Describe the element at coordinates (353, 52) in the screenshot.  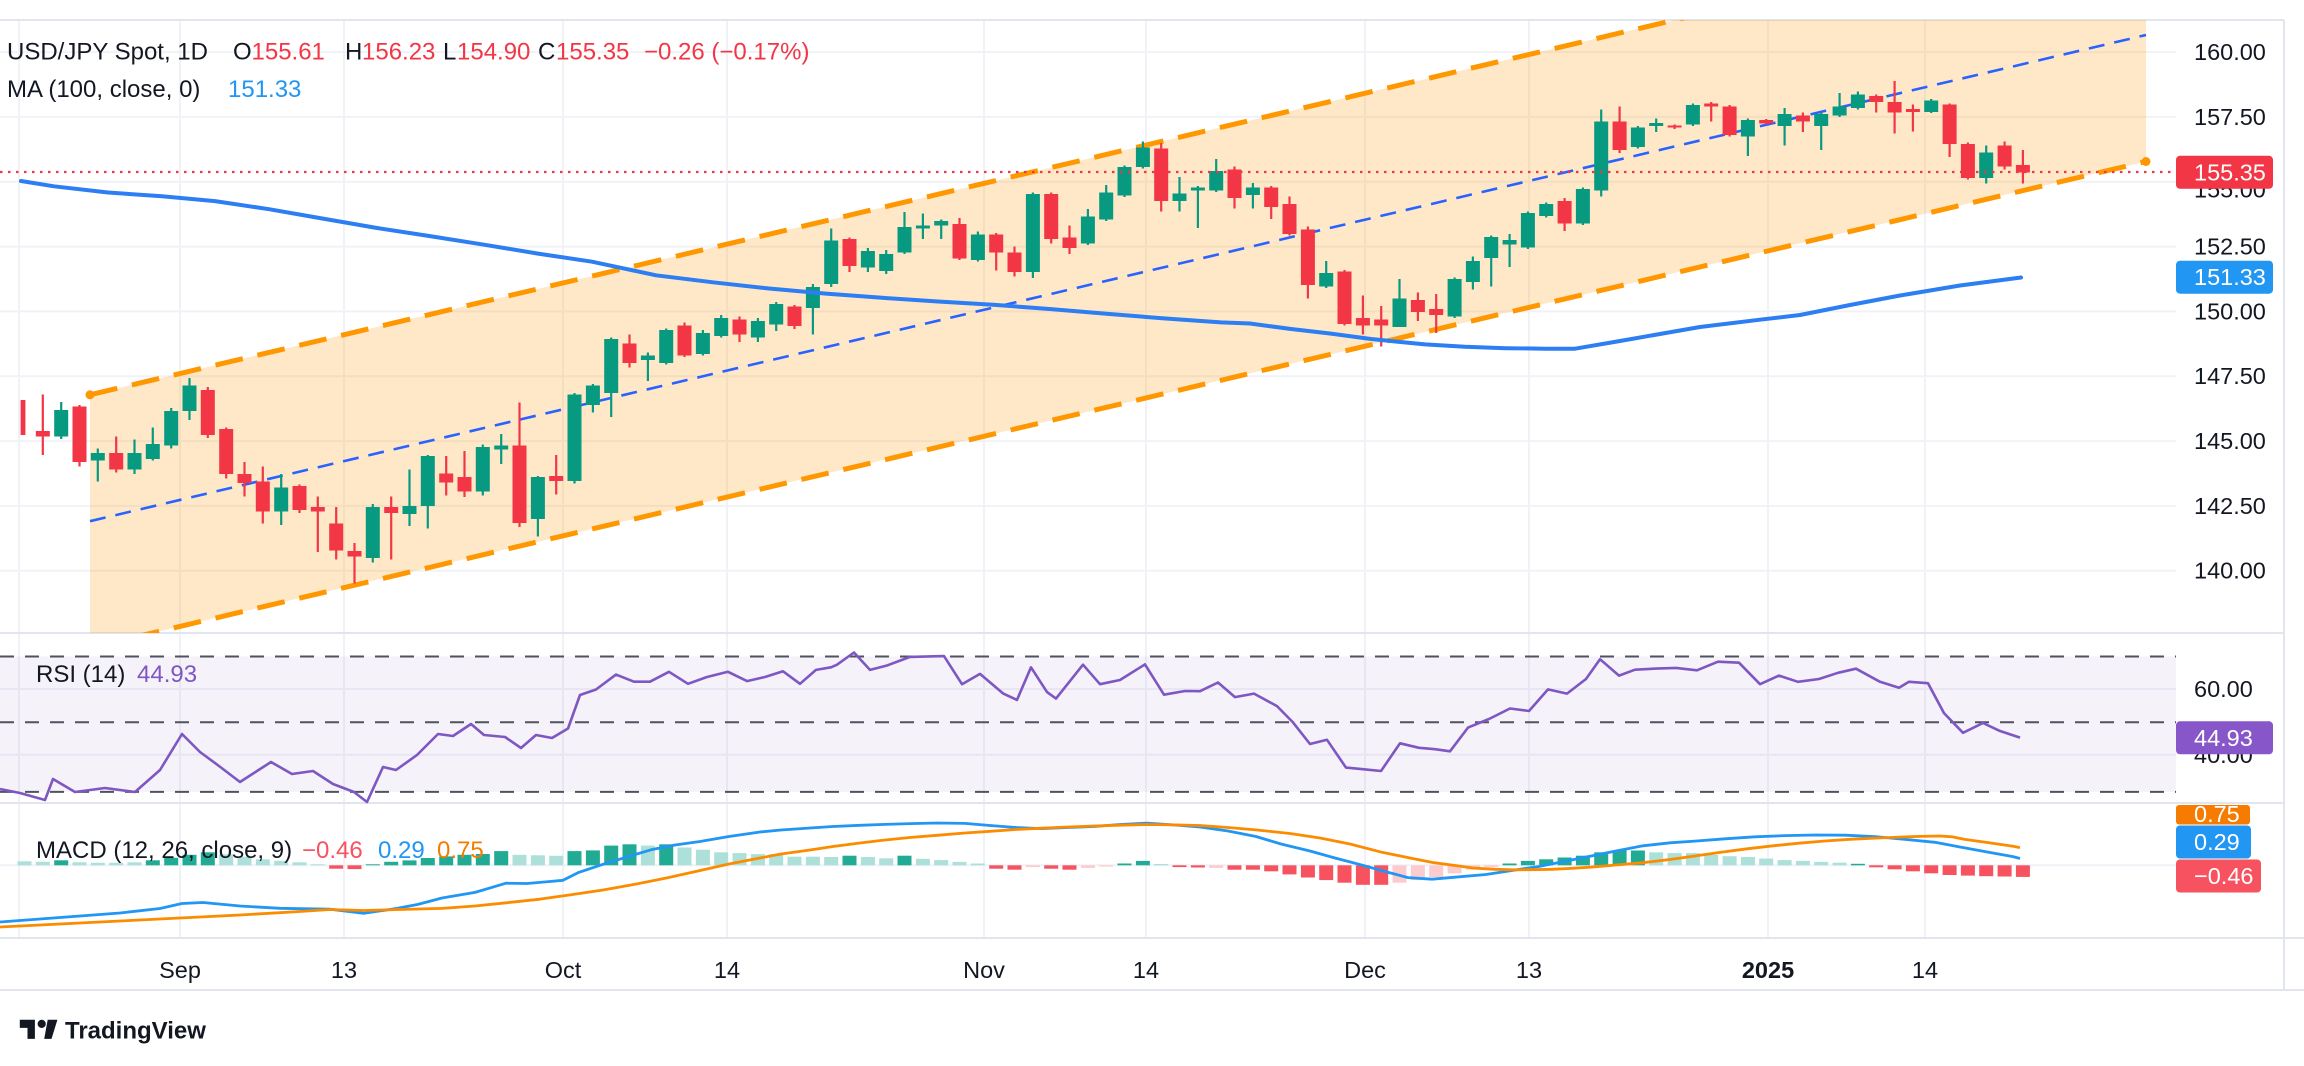
I see `svg-text: H` at that location.